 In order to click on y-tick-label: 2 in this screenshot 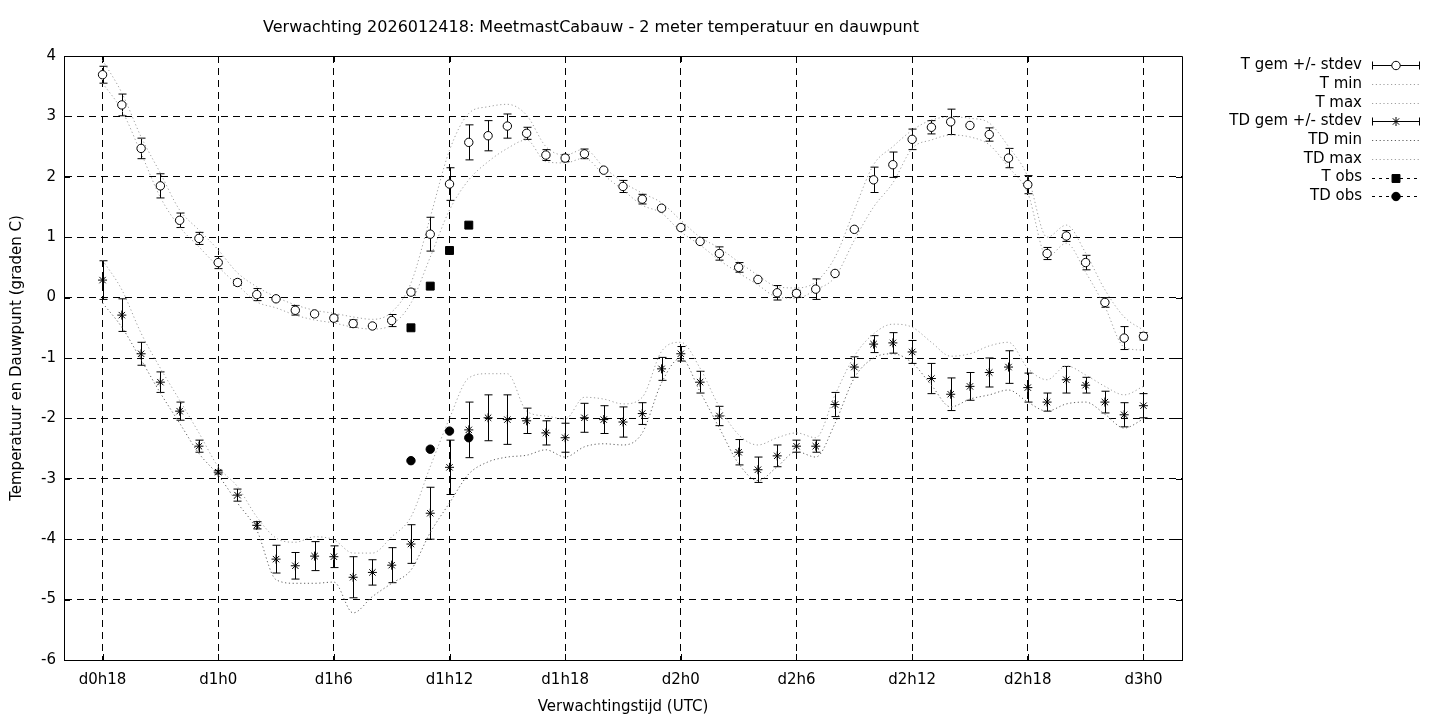, I will do `click(51, 175)`.